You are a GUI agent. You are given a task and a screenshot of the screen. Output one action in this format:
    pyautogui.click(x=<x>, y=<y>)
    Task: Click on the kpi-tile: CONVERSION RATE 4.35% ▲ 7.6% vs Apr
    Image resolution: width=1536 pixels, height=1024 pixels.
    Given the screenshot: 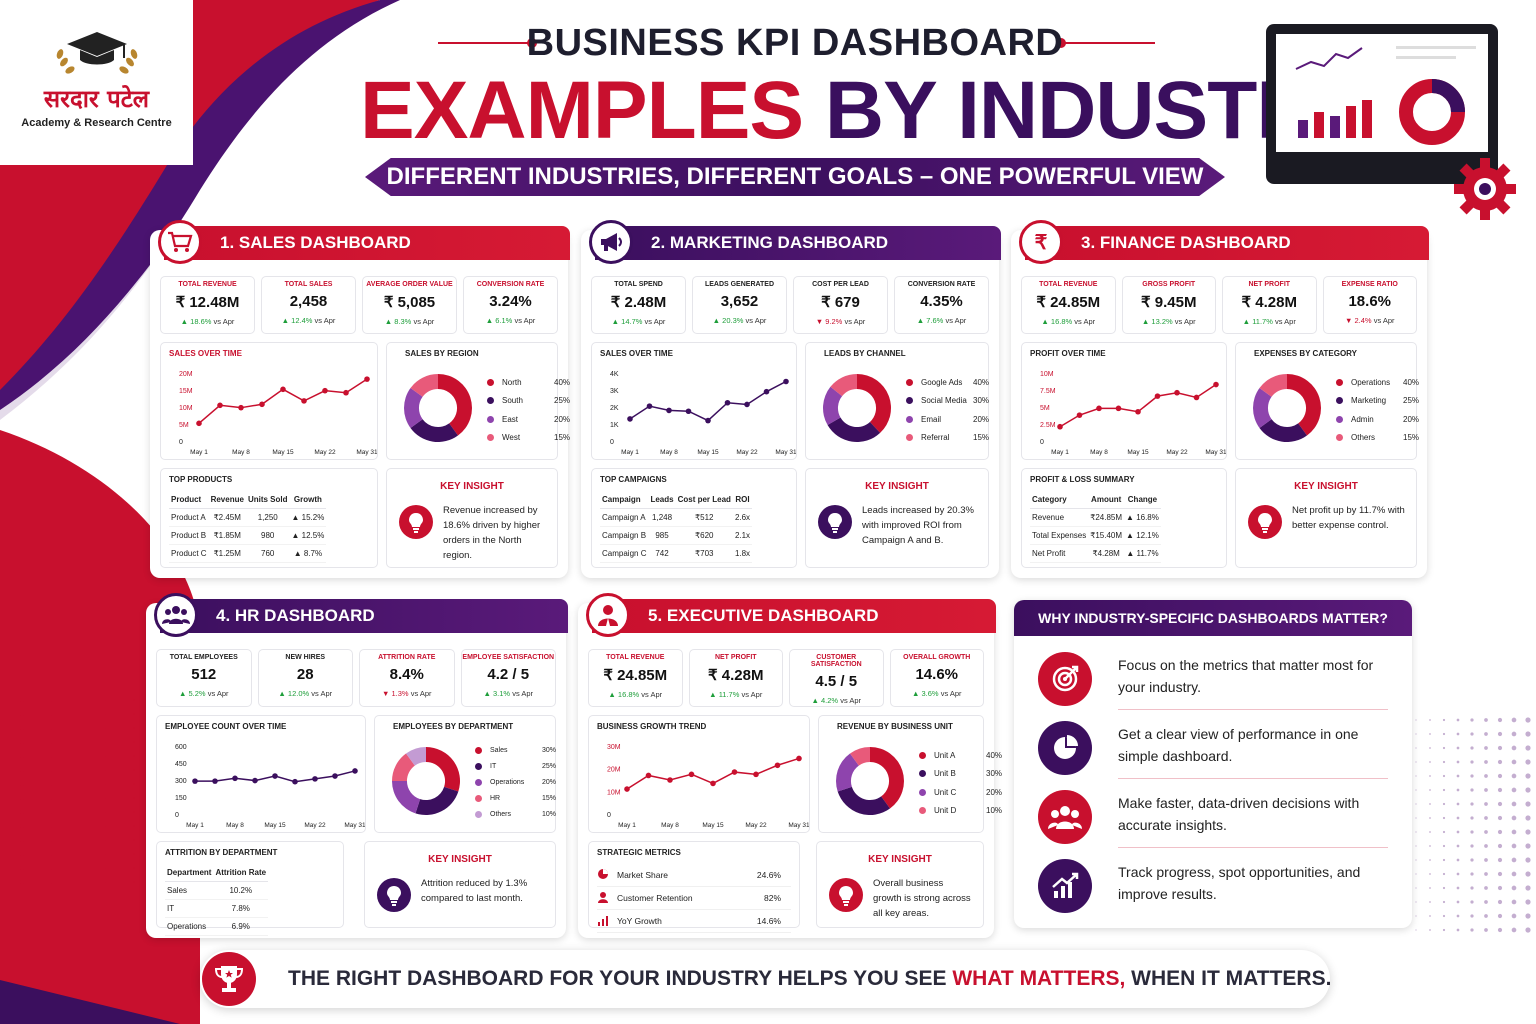 What is the action you would take?
    pyautogui.click(x=941, y=305)
    